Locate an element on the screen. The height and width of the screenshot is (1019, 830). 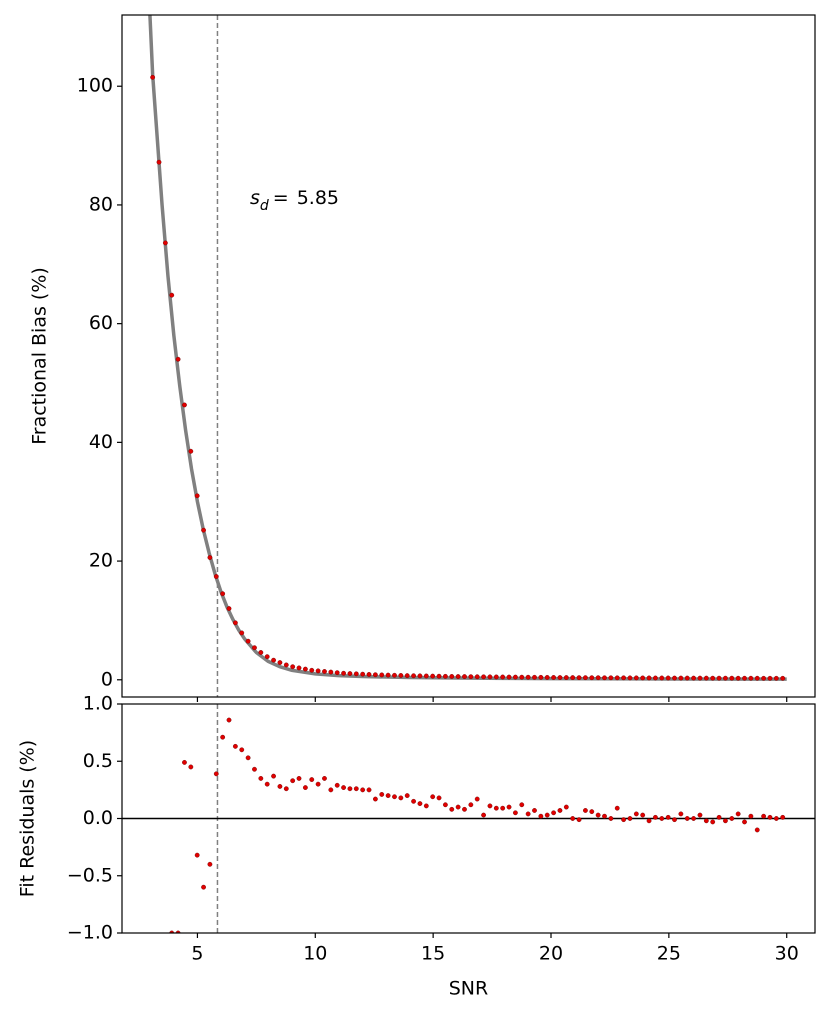
x-tick-label: 10 is located at coordinates (315, 954).